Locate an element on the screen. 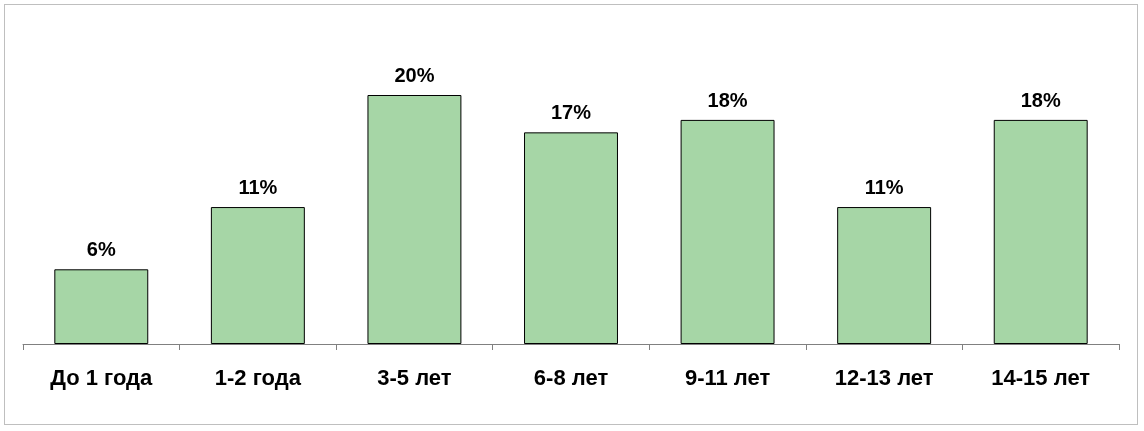  x-tick-label: 6-8 лет is located at coordinates (571, 377).